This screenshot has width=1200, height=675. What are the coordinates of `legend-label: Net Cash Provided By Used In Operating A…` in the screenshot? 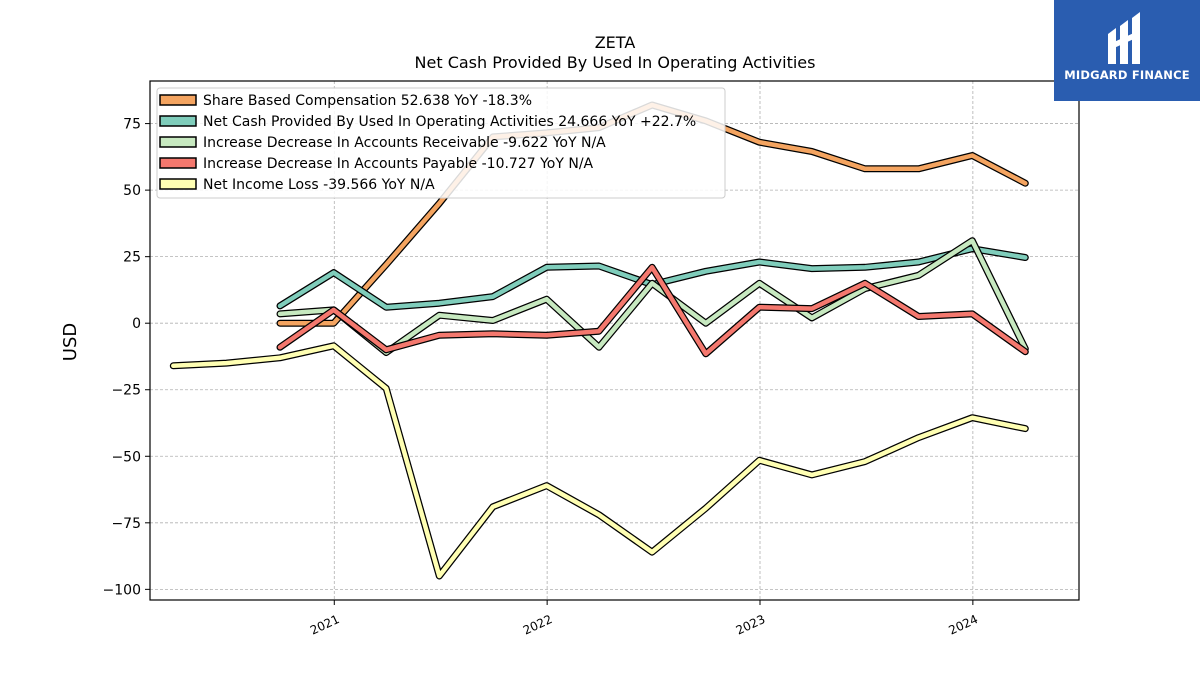 It's located at (449, 122).